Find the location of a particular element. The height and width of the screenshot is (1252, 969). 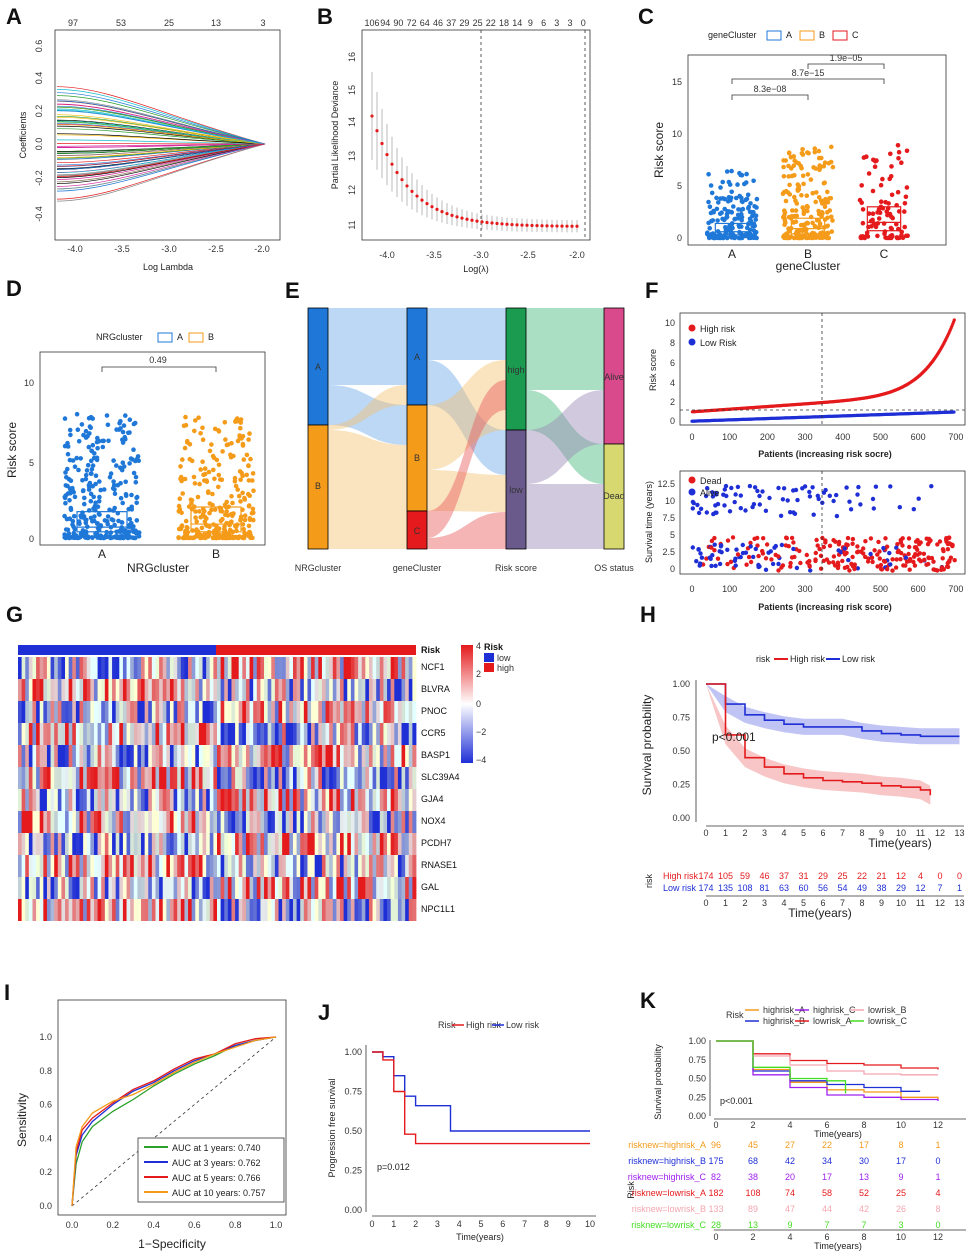

k-legend-label: highrisk_B is located at coordinates (784, 1021).